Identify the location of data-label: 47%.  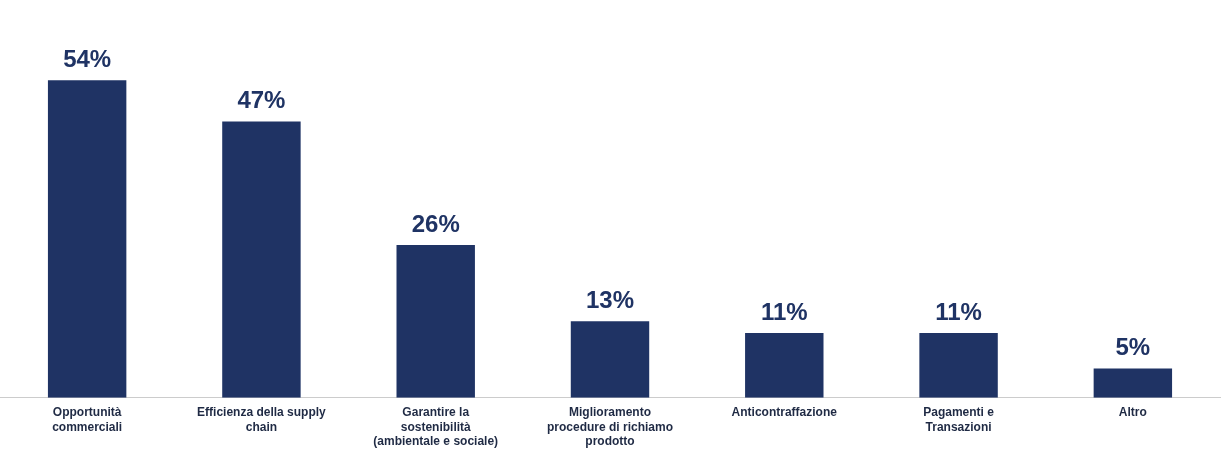
(261, 100).